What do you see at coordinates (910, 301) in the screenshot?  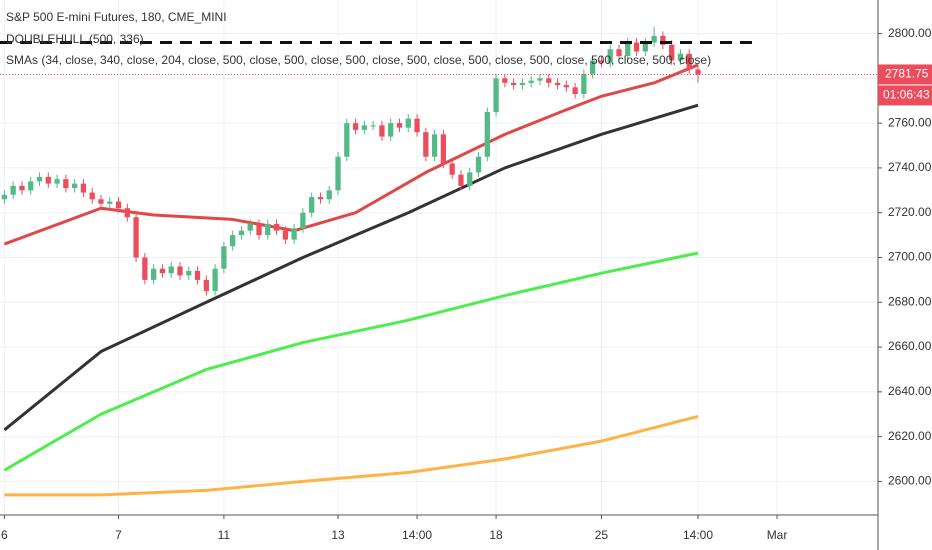 I see `y-tick-label: 2680.00` at bounding box center [910, 301].